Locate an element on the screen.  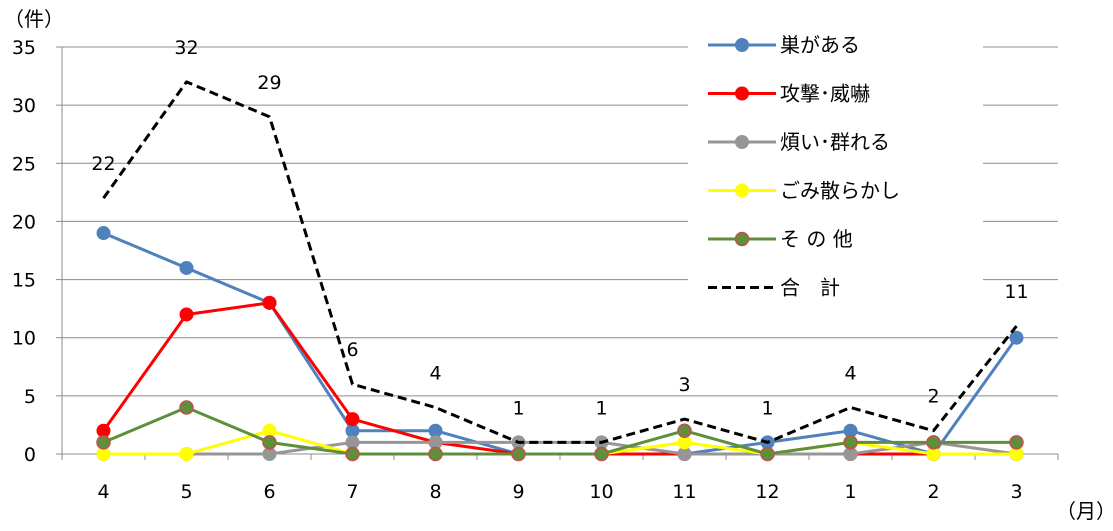
data-label: 3 is located at coordinates (684, 385).